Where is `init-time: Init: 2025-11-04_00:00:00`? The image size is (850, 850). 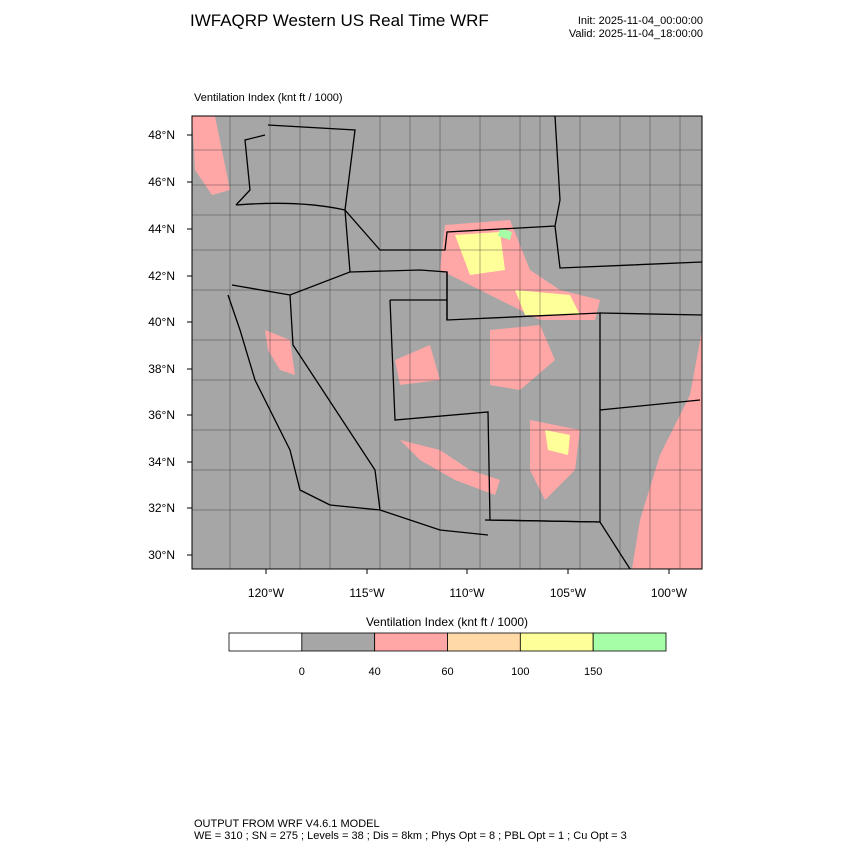
init-time: Init: 2025-11-04_00:00:00 is located at coordinates (640, 21).